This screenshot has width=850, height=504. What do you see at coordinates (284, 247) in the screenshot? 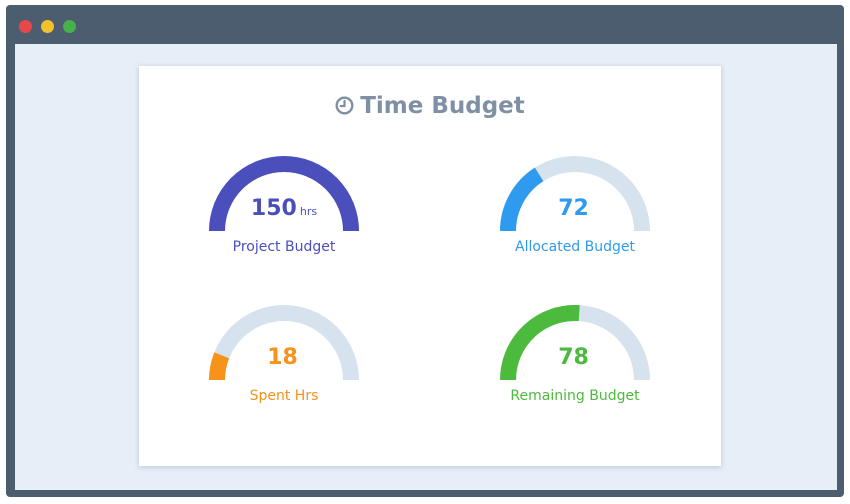
I see `gauge-label: Project Budget` at bounding box center [284, 247].